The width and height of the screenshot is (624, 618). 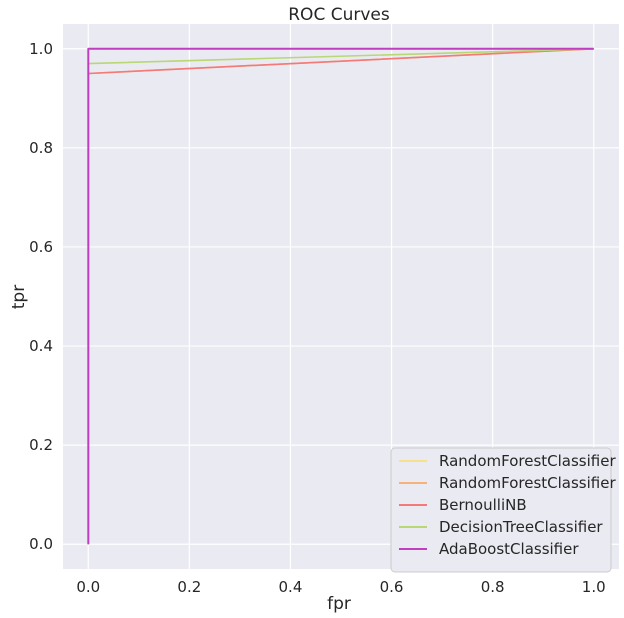 I want to click on y-tick-label: 0.0, so click(x=41, y=544).